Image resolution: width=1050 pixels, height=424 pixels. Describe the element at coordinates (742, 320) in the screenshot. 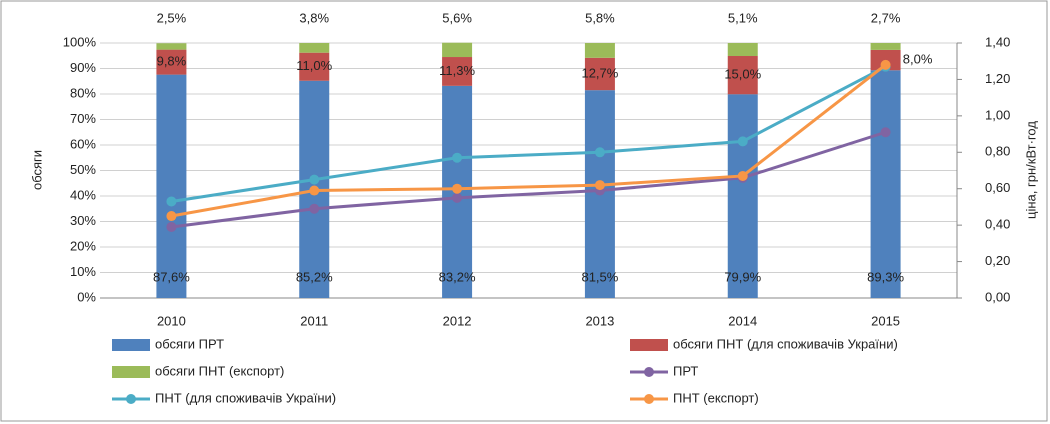

I see `x-tick-label: 2014` at that location.